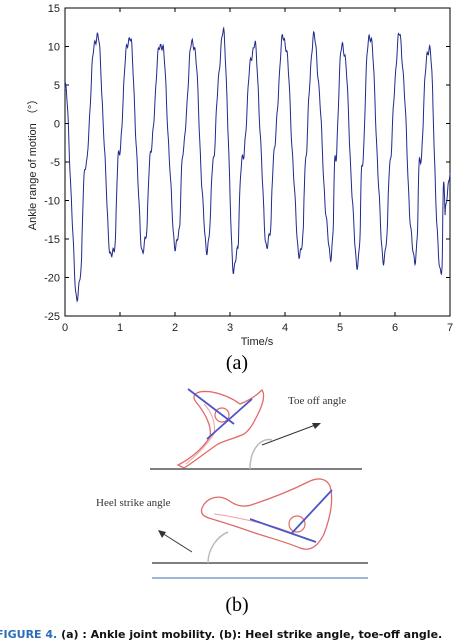 The height and width of the screenshot is (641, 474). What do you see at coordinates (57, 86) in the screenshot?
I see `y-tick-label: 5` at bounding box center [57, 86].